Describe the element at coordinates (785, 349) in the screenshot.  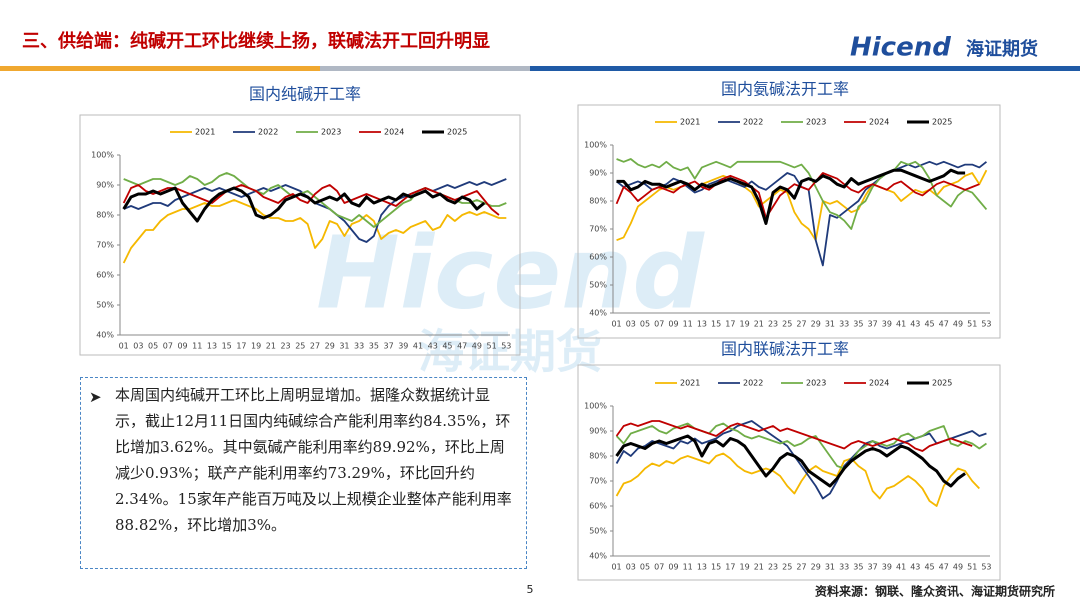
I see `chart-title: 国内联碱法开工率` at that location.